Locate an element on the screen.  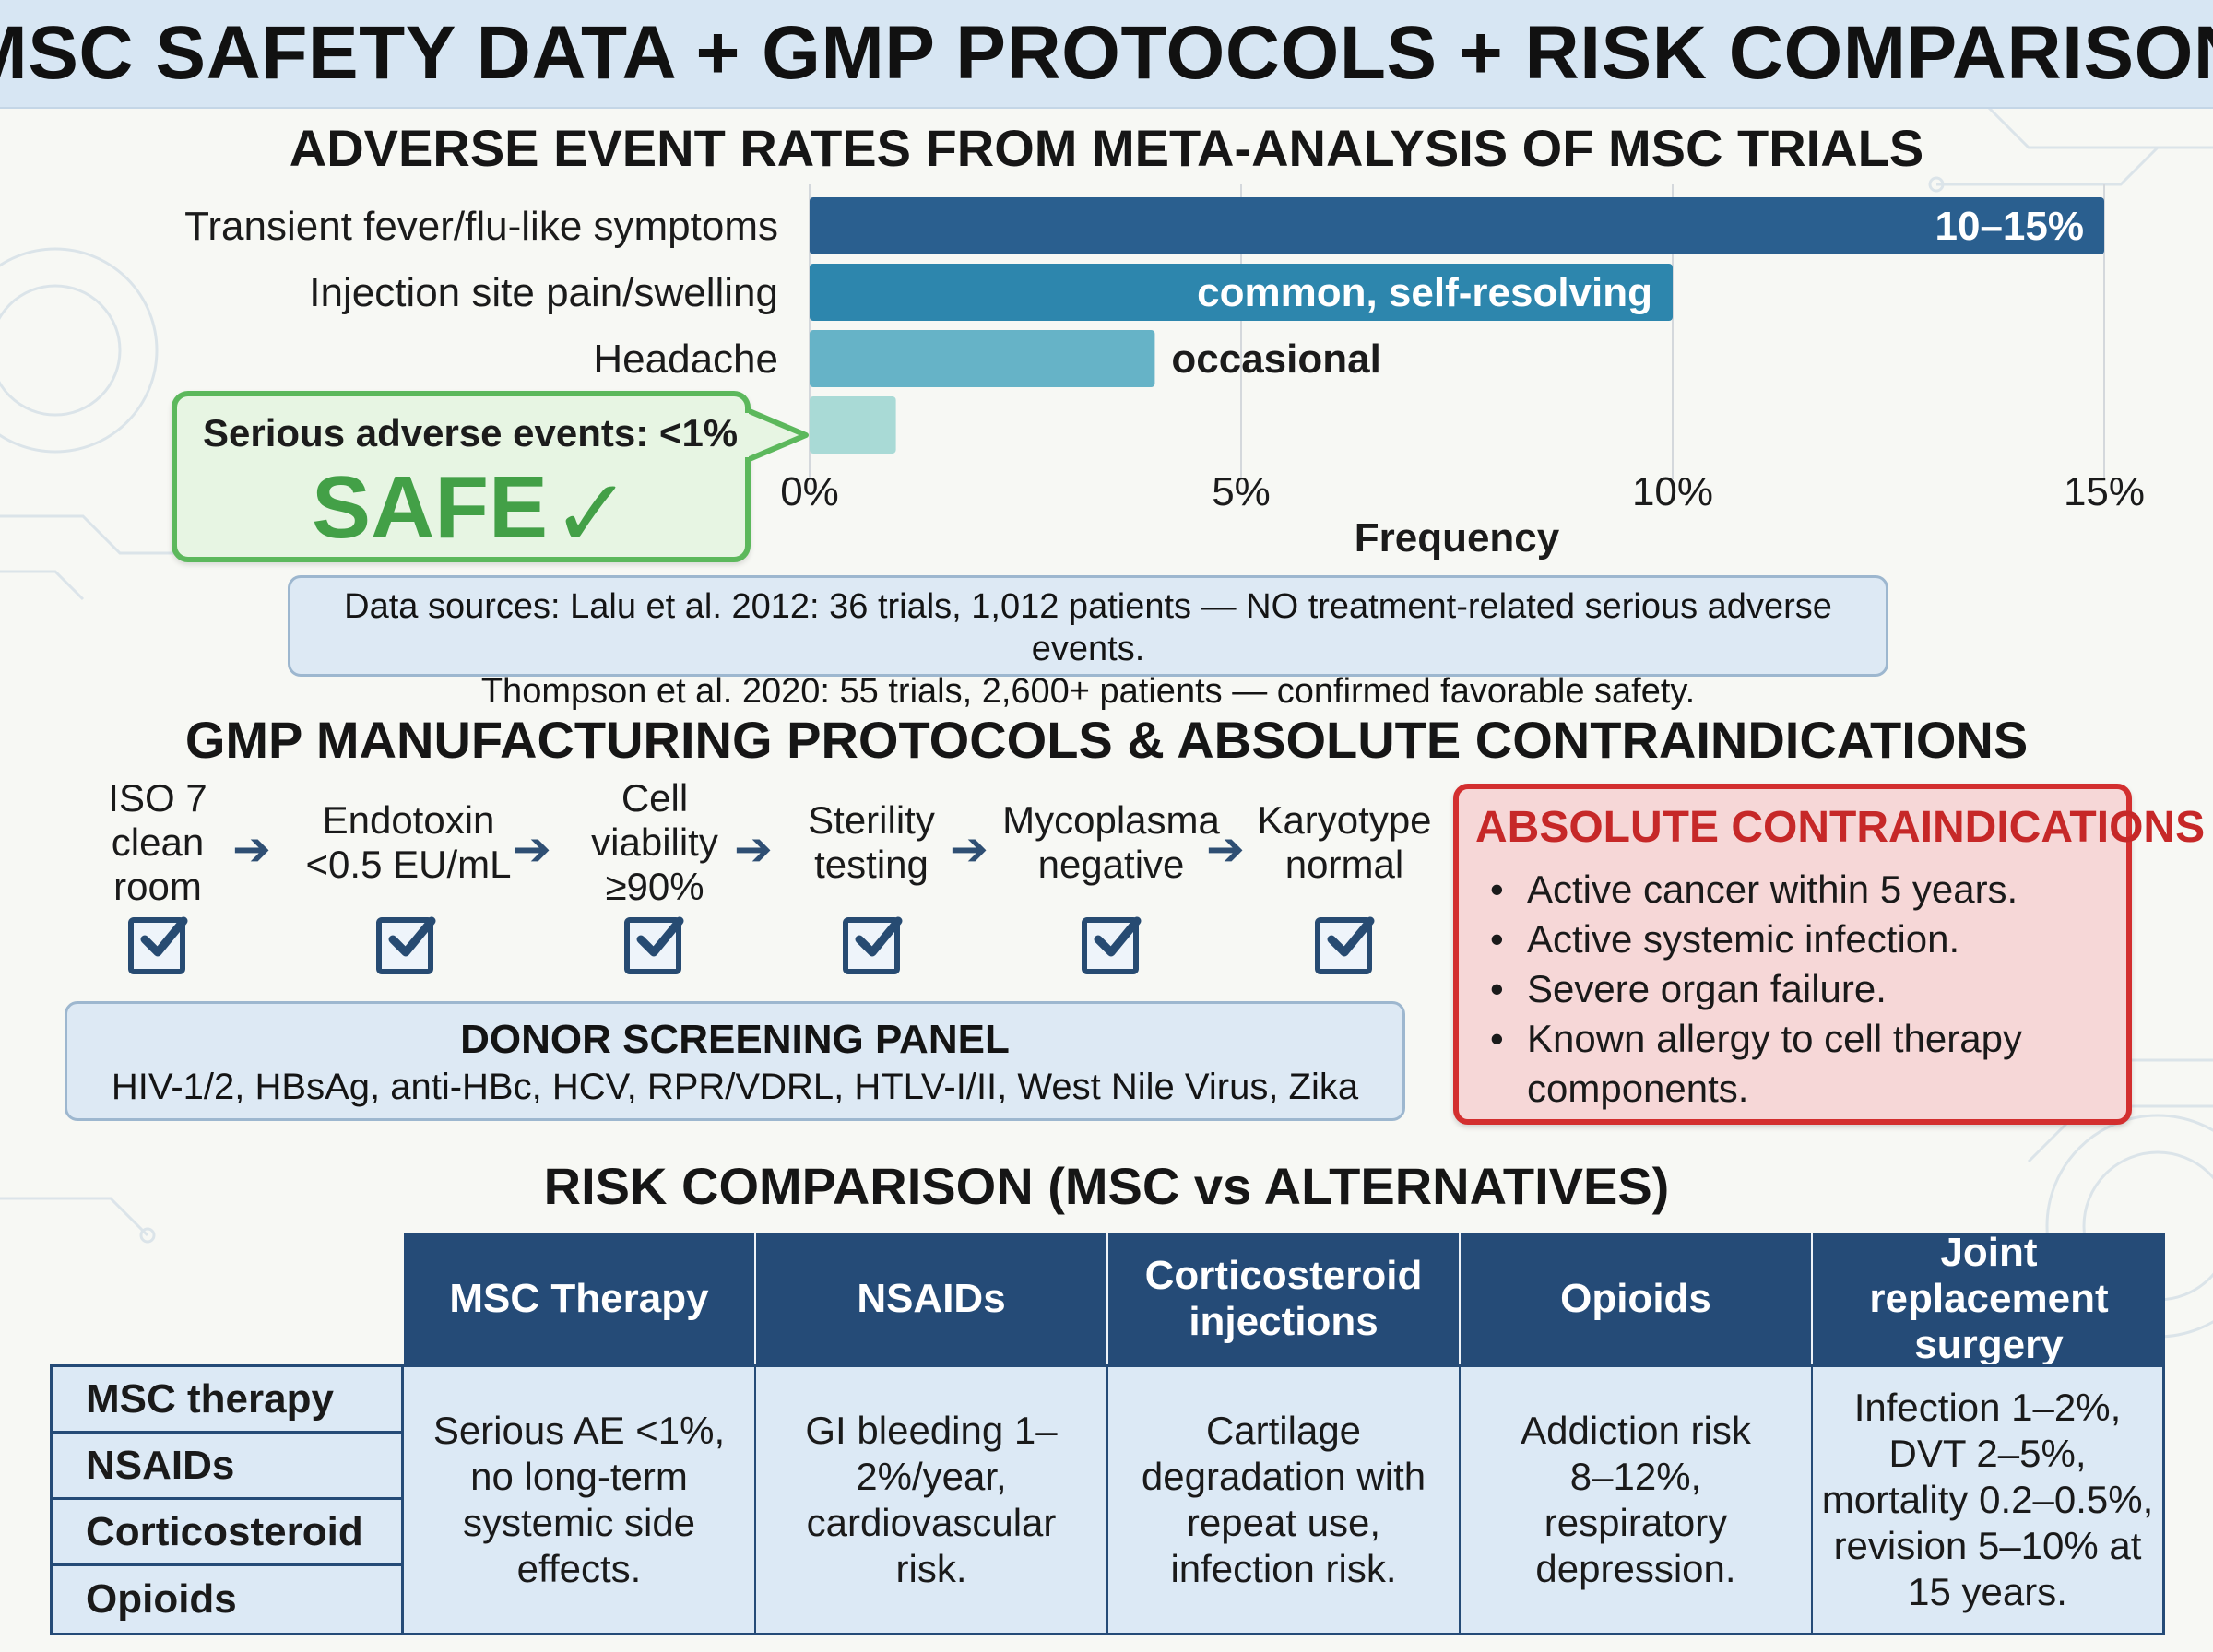
row-label-opioids: Opioids is located at coordinates (227, 1599).